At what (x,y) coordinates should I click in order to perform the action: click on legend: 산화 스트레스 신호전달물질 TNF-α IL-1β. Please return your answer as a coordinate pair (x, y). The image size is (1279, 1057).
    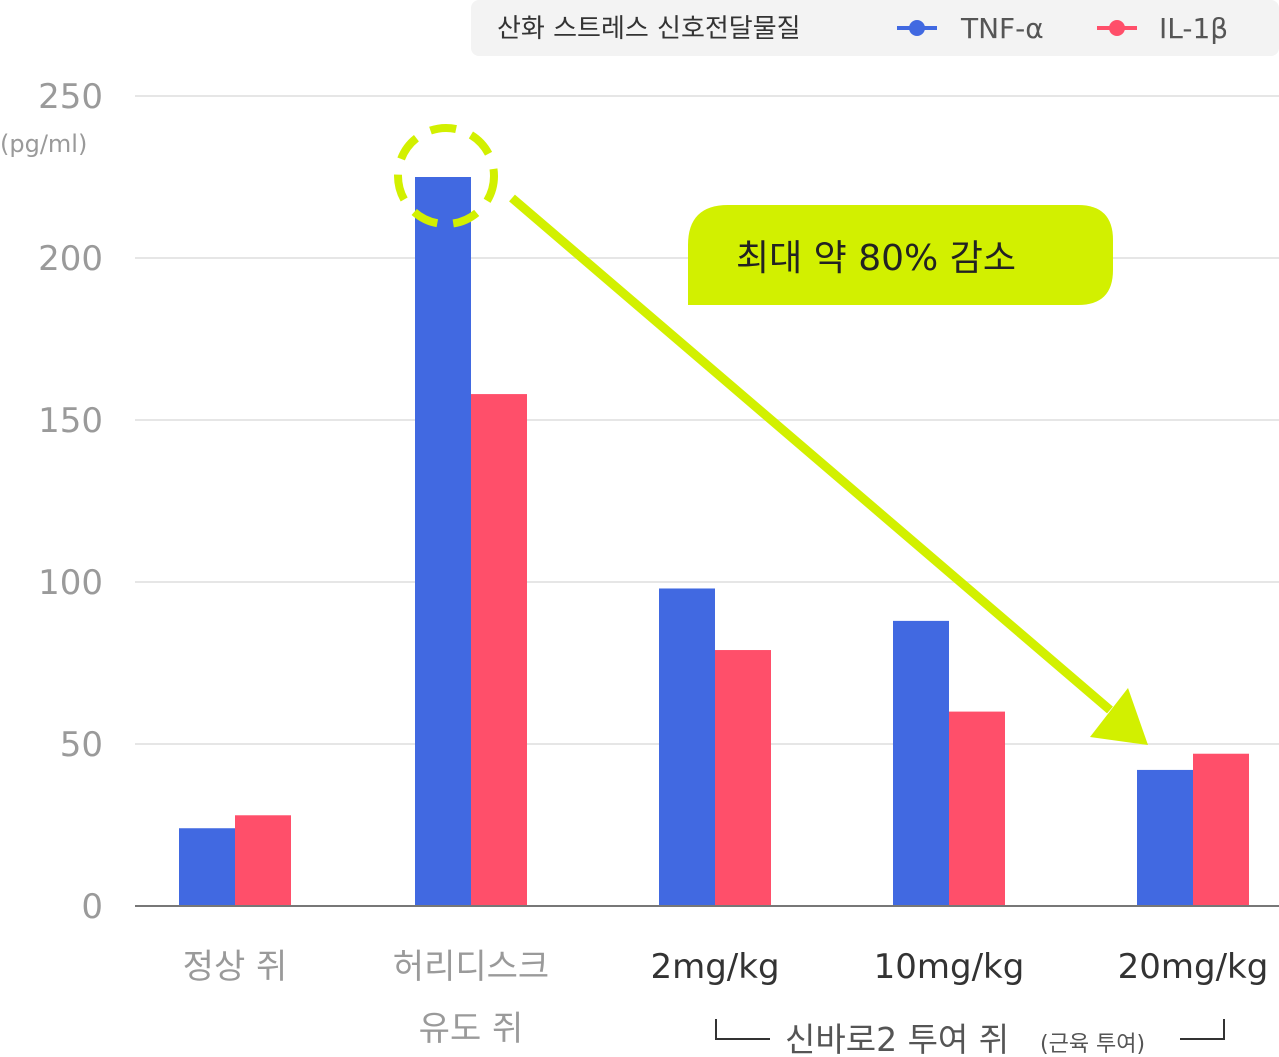
    Looking at the image, I should click on (875, 28).